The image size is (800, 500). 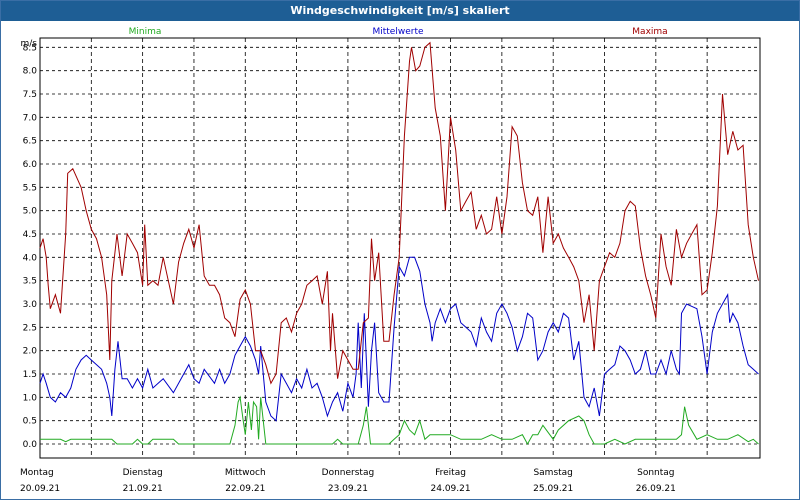 What do you see at coordinates (30, 398) in the screenshot?
I see `y-tick-label: 1.0` at bounding box center [30, 398].